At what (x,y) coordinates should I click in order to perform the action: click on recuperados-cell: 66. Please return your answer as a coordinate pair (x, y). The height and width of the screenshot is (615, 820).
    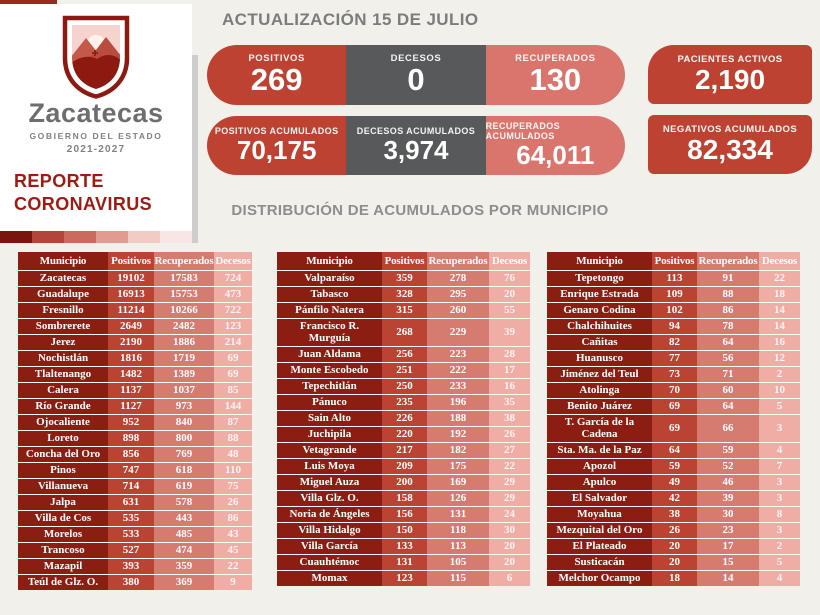
    Looking at the image, I should click on (728, 428).